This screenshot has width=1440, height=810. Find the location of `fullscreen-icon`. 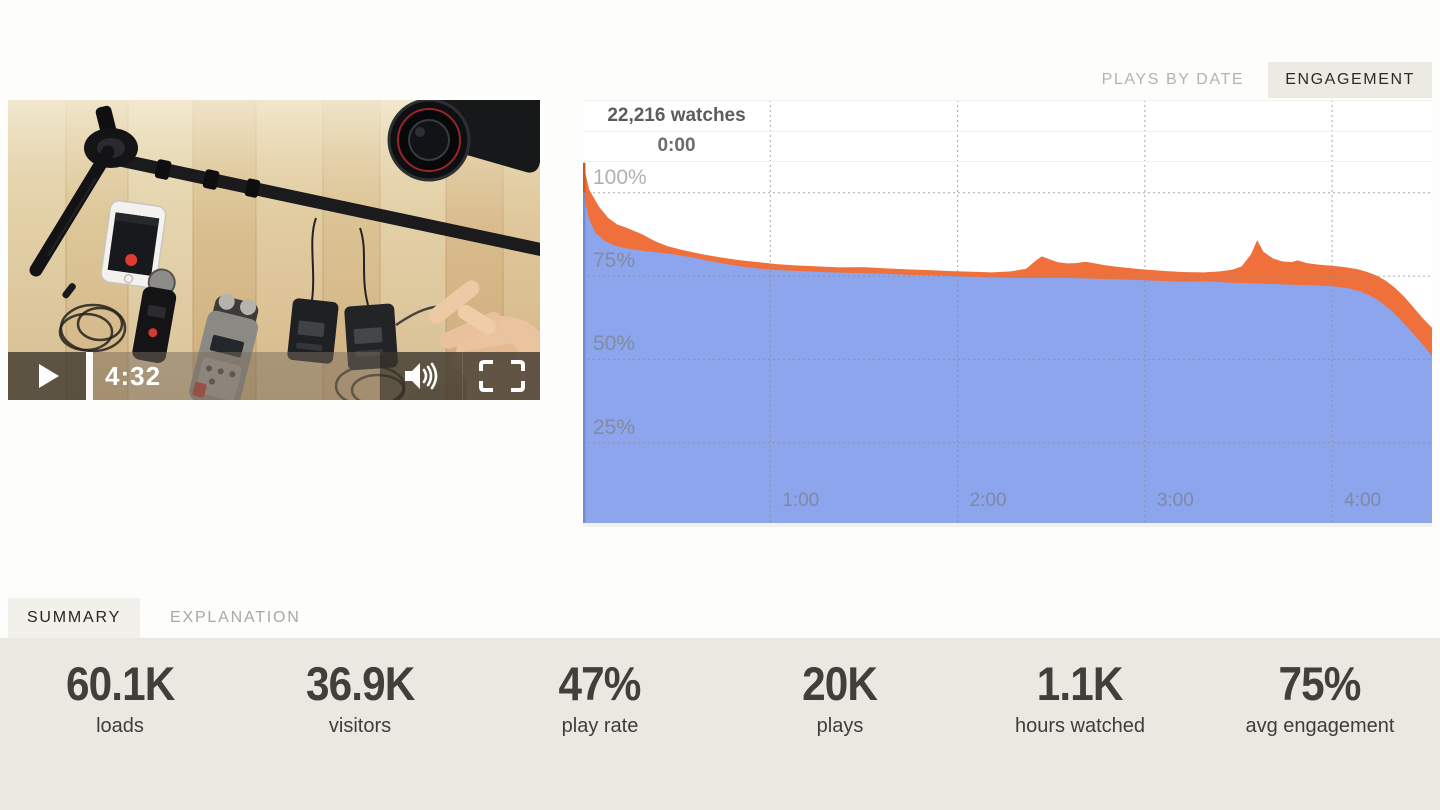

fullscreen-icon is located at coordinates (501, 376).